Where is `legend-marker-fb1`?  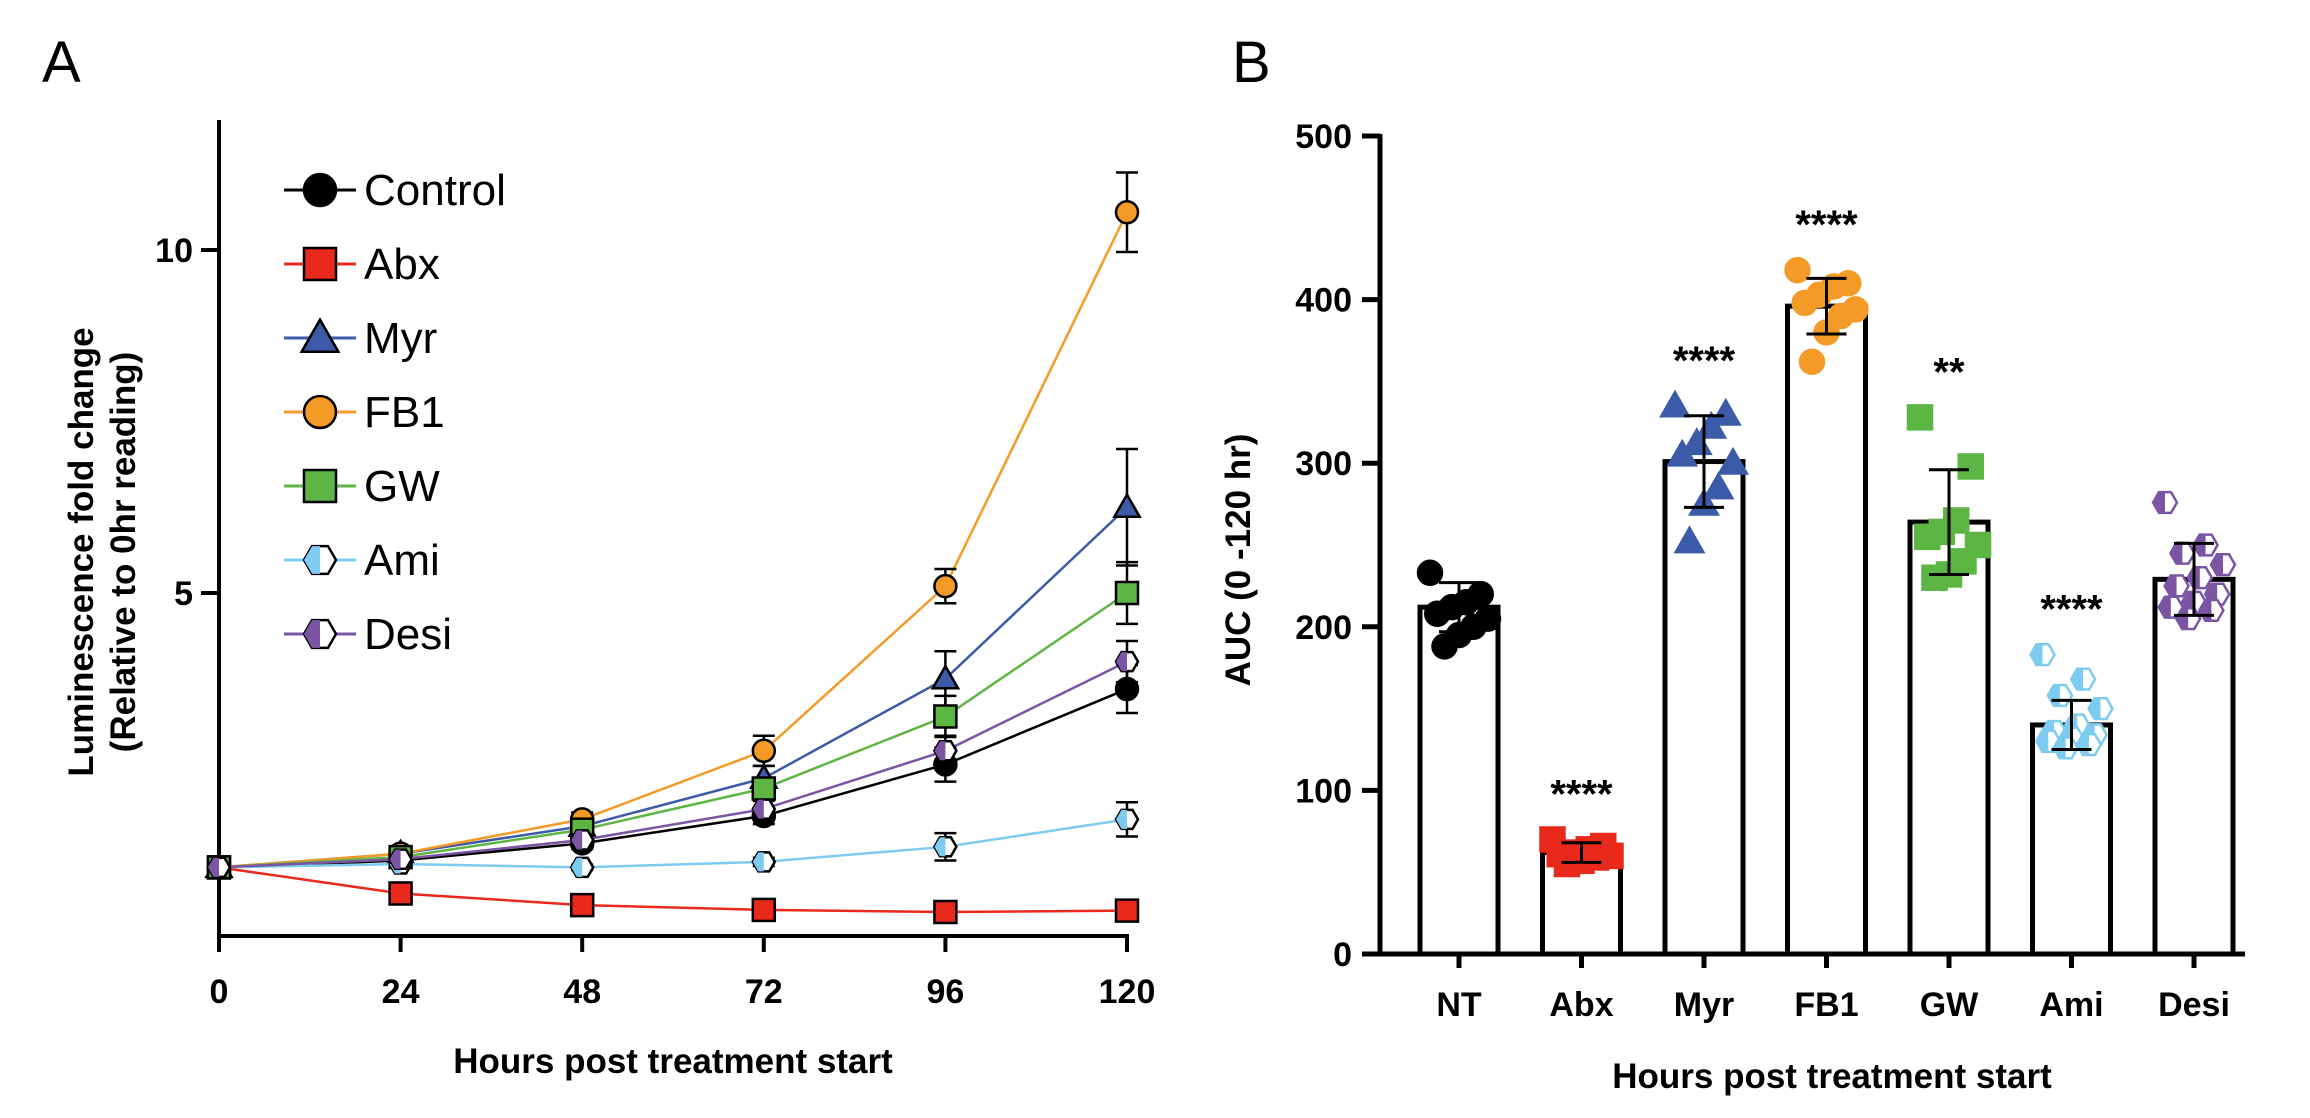
legend-marker-fb1 is located at coordinates (320, 412).